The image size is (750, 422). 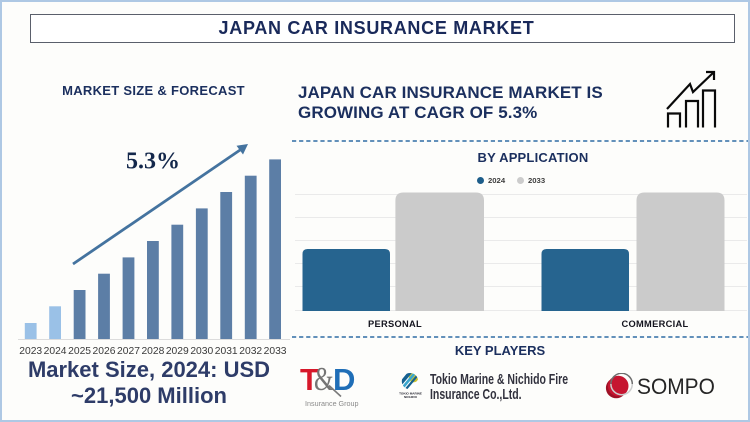 I want to click on svg-text: 5.3%, so click(x=153, y=162).